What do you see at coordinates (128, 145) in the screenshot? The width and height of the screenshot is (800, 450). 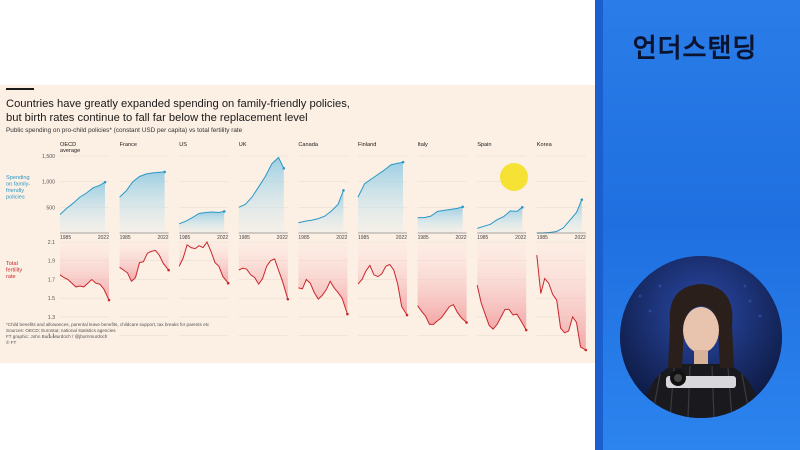 I see `panel-title: France` at bounding box center [128, 145].